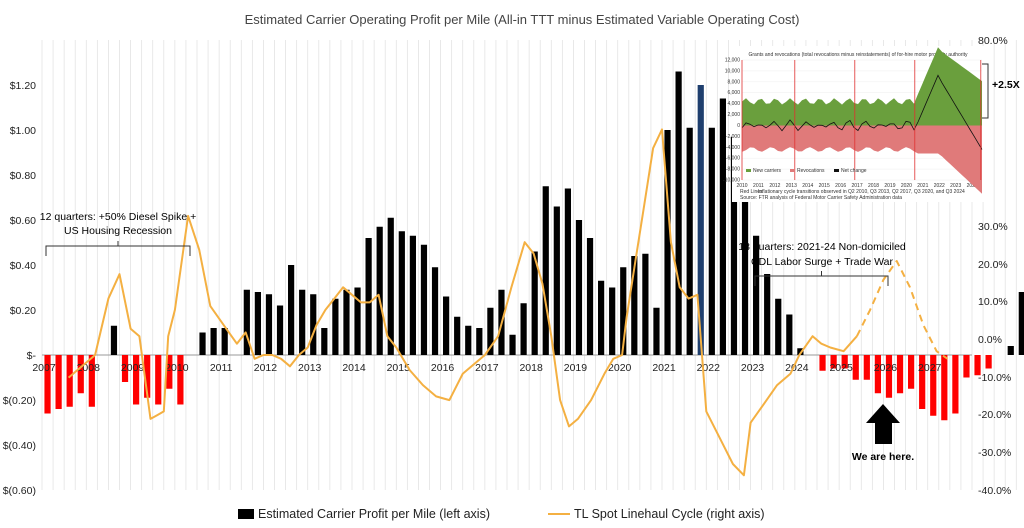 Image resolution: width=1024 pixels, height=528 pixels. Describe the element at coordinates (753, 368) in the screenshot. I see `year-label: 2023` at that location.